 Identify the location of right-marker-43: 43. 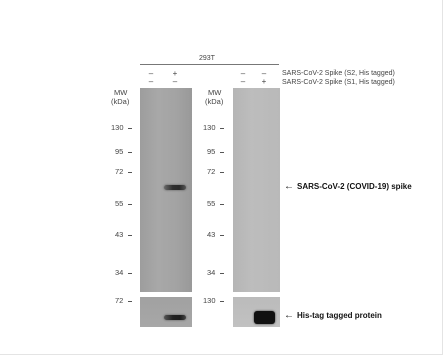
(211, 234).